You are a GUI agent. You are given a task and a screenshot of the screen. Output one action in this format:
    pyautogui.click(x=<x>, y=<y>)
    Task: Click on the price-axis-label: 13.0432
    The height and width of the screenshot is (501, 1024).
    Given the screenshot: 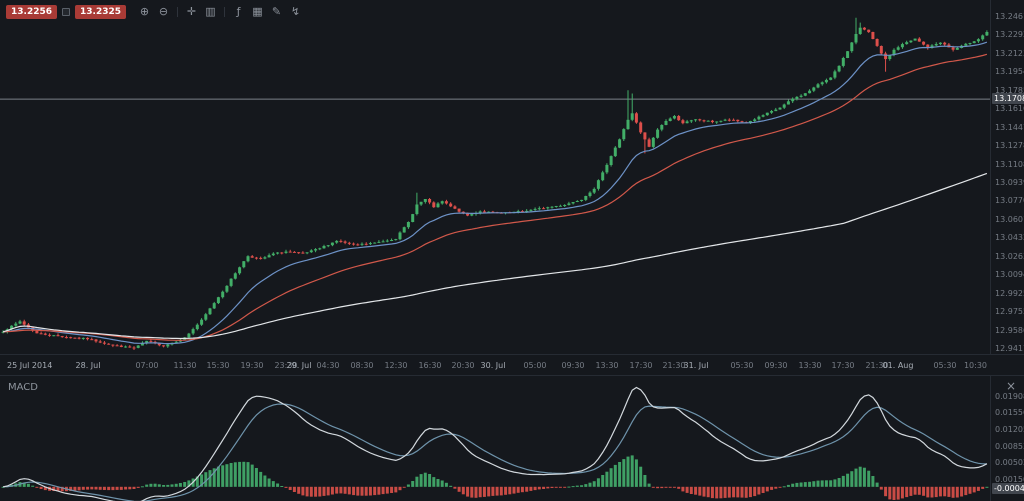 What is the action you would take?
    pyautogui.click(x=1009, y=238)
    